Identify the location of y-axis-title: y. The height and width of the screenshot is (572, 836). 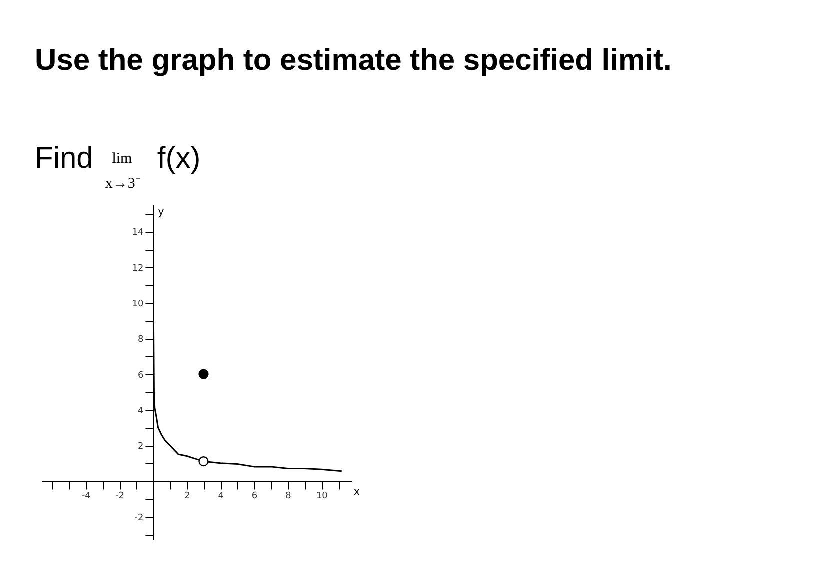
(161, 212).